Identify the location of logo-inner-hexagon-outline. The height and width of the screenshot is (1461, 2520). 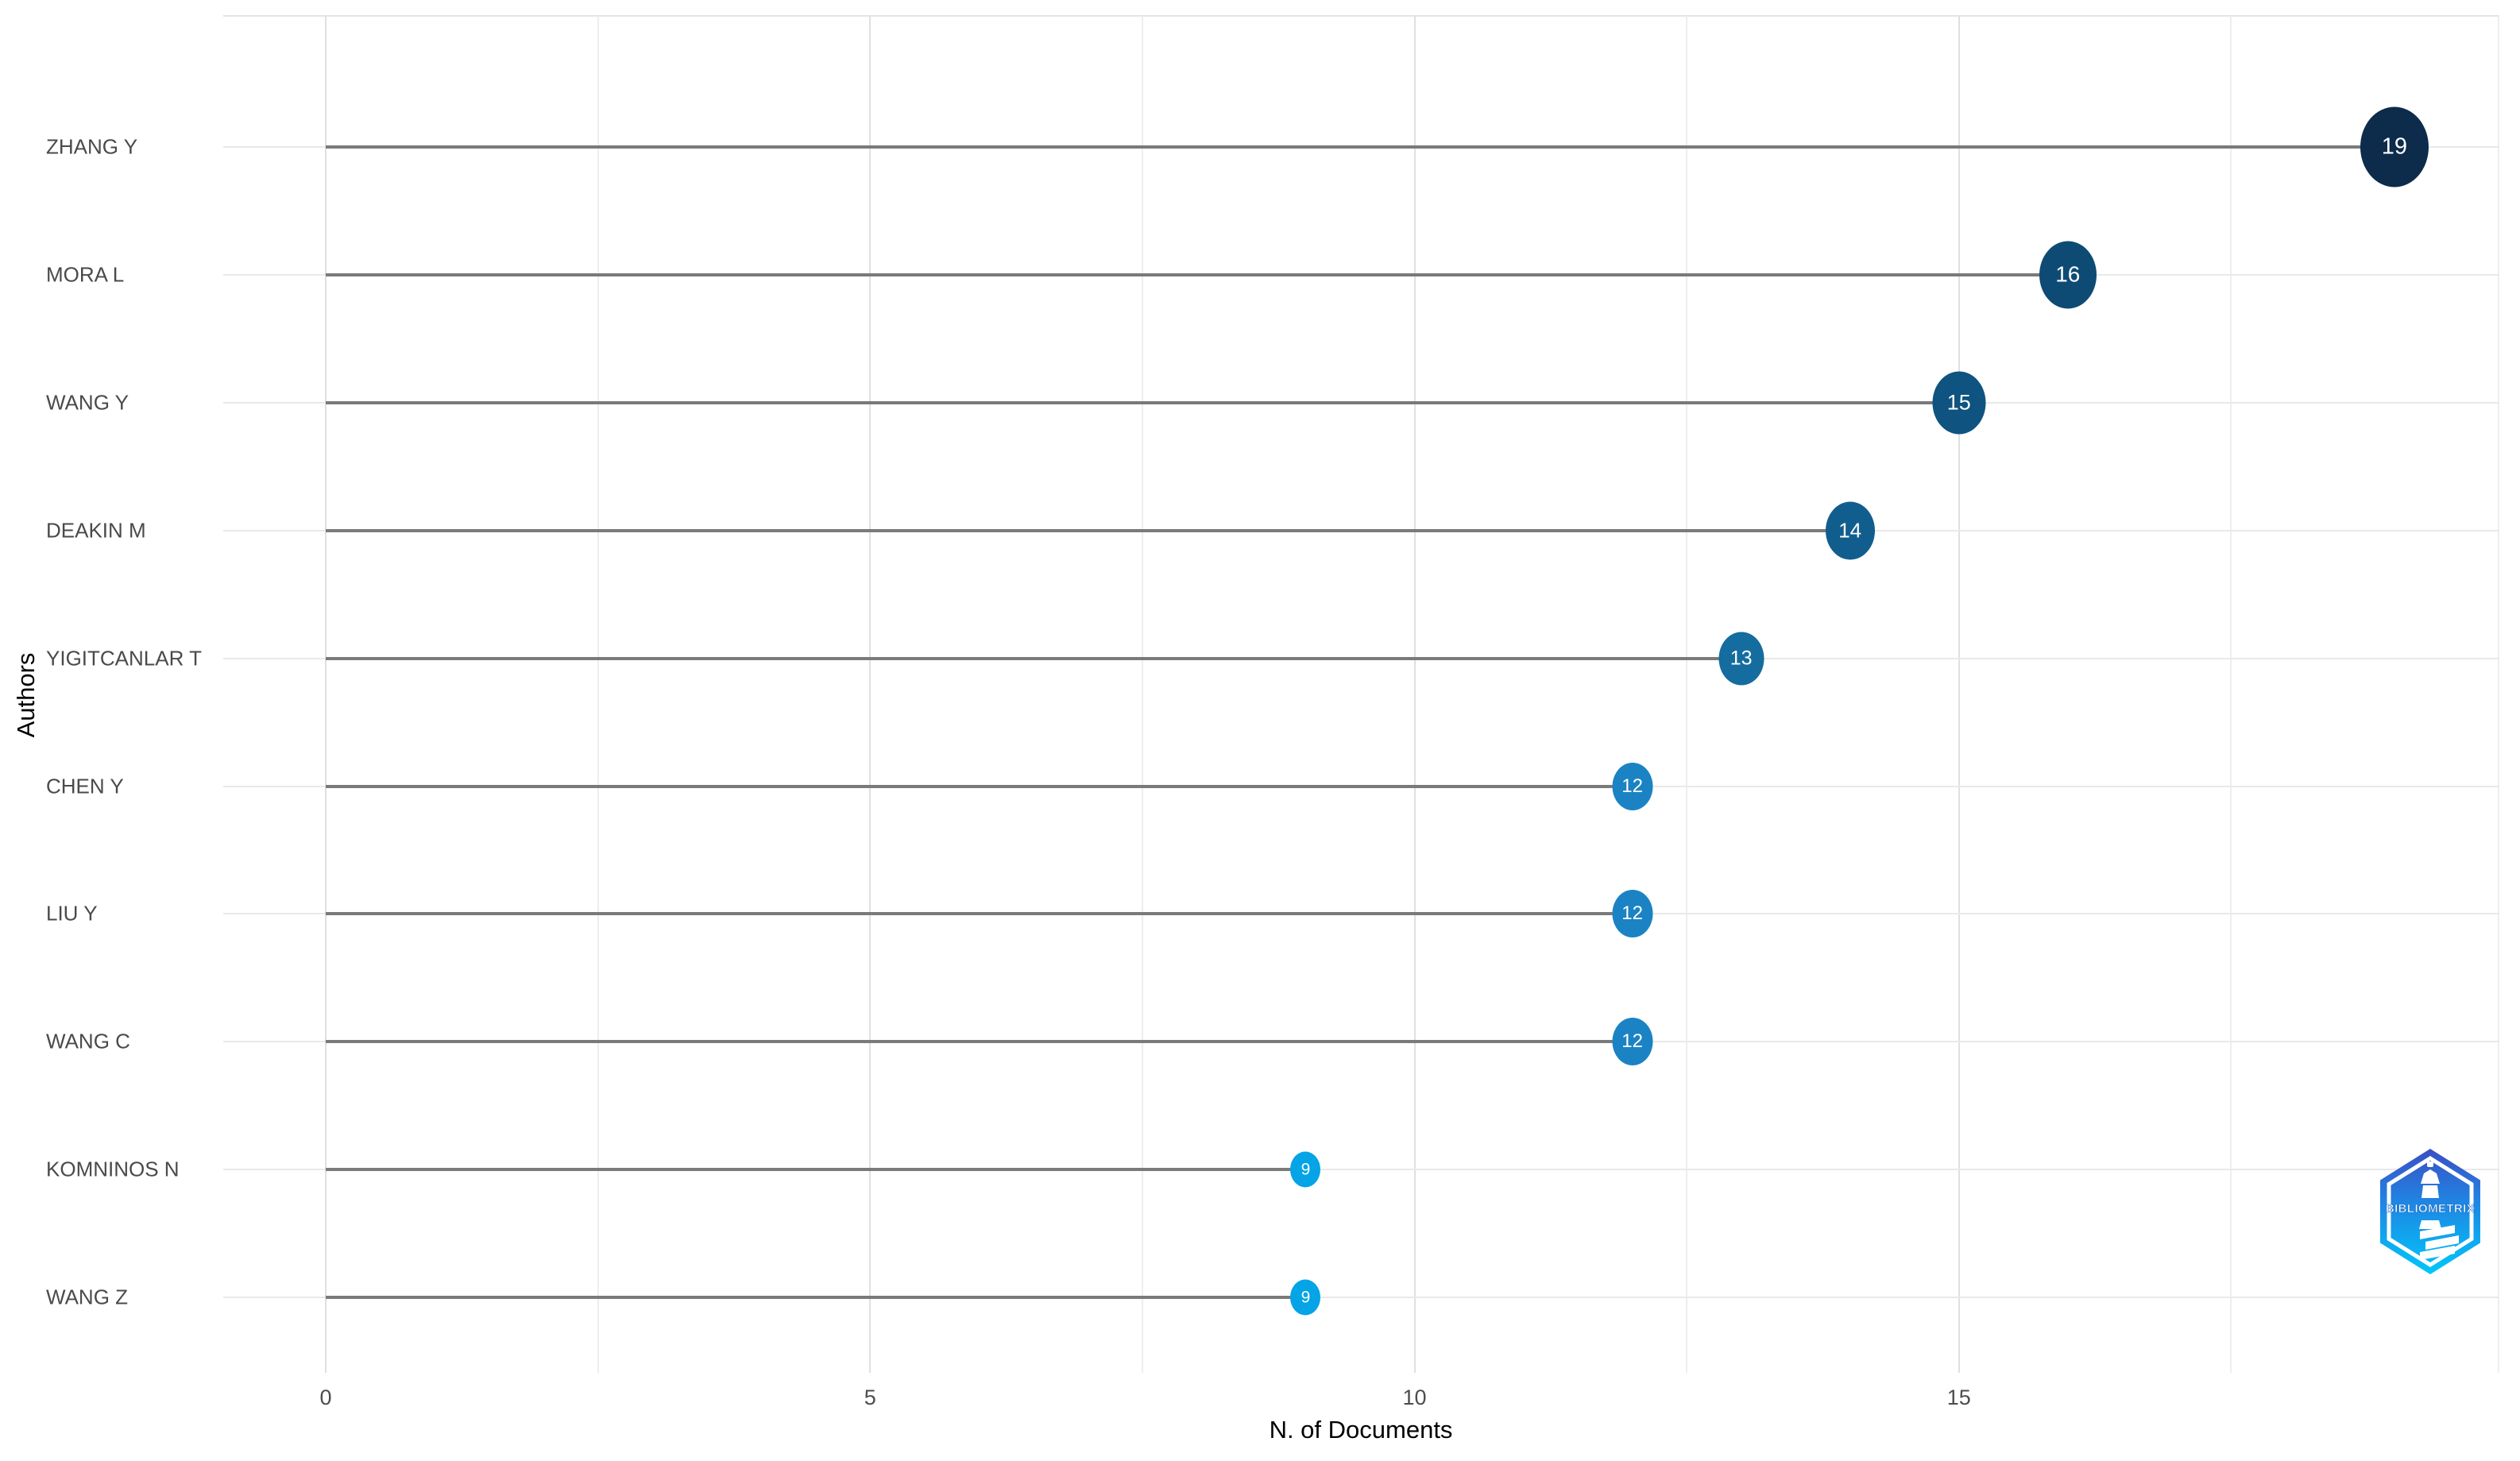
(2430, 1211).